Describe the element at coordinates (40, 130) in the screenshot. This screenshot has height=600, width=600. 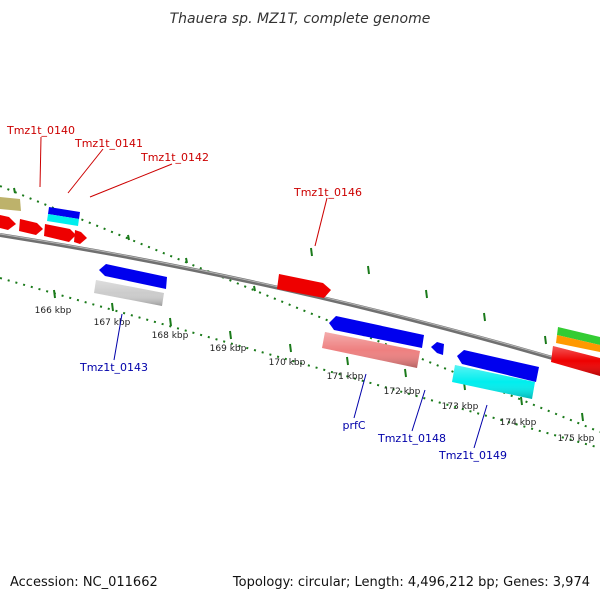
I see `gene-label-tmz1t-0140: Tmz1t_0140` at that location.